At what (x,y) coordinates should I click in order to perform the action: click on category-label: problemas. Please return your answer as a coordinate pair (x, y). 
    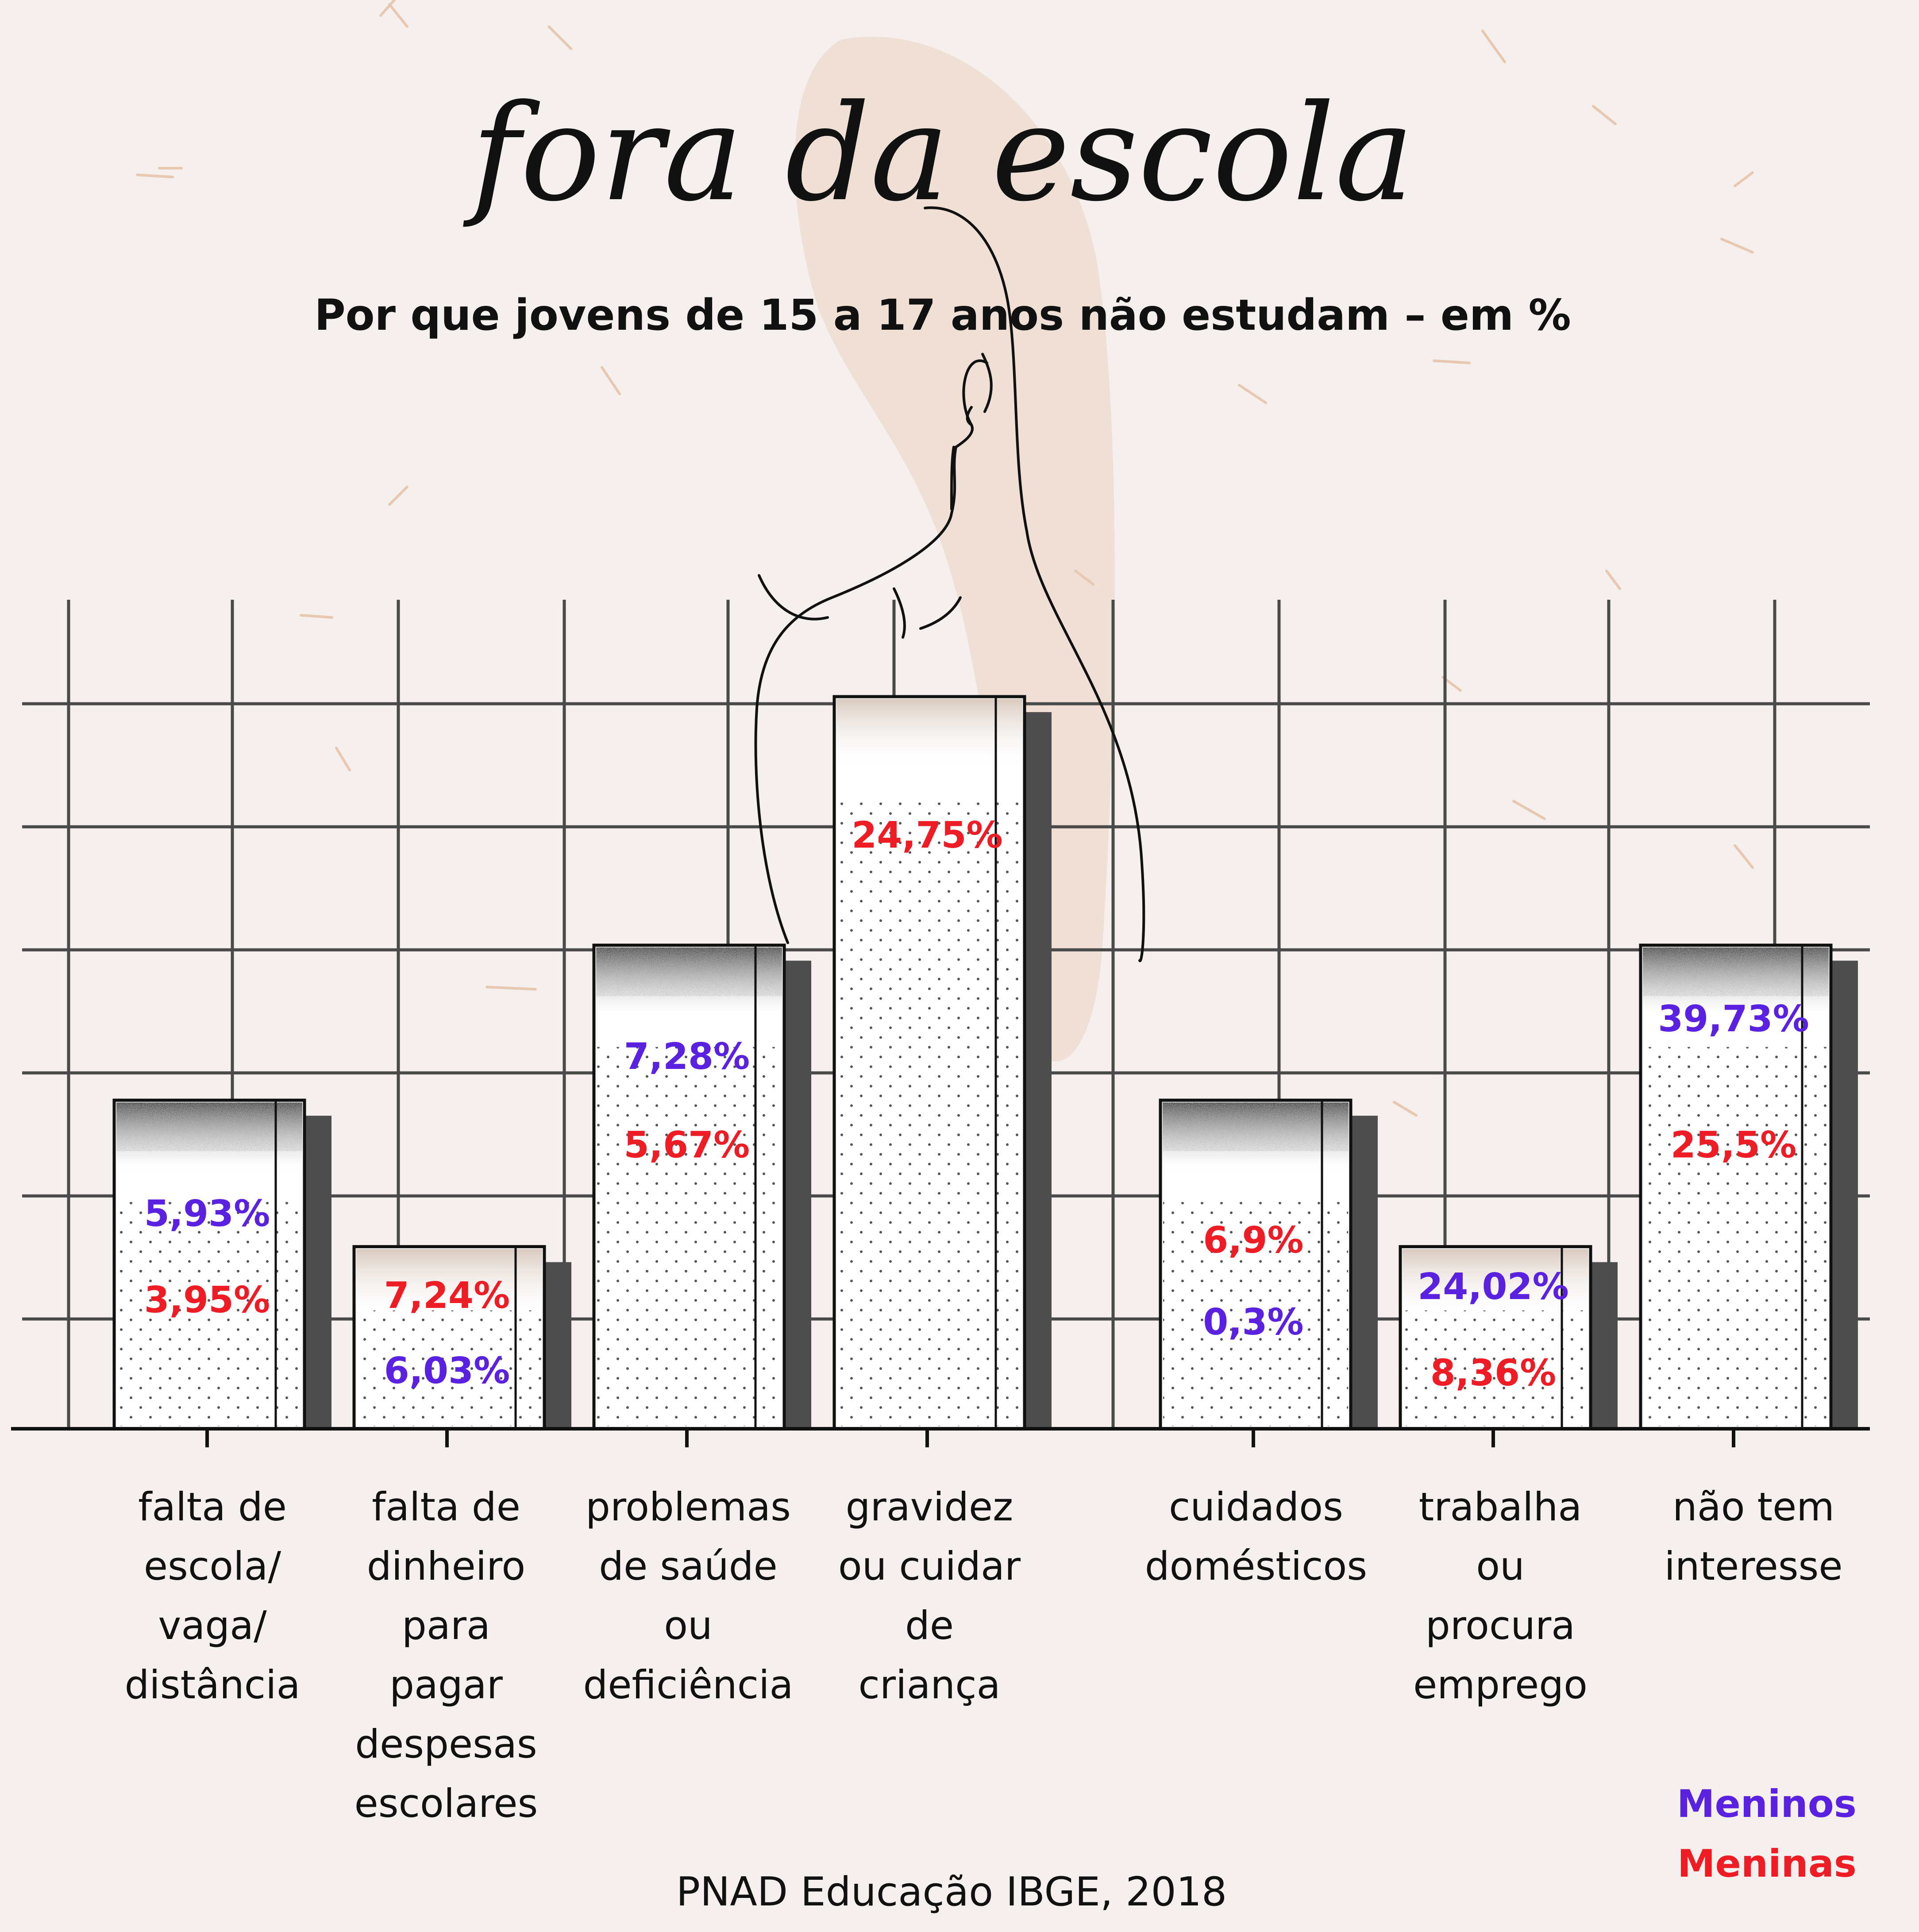
    Looking at the image, I should click on (689, 1507).